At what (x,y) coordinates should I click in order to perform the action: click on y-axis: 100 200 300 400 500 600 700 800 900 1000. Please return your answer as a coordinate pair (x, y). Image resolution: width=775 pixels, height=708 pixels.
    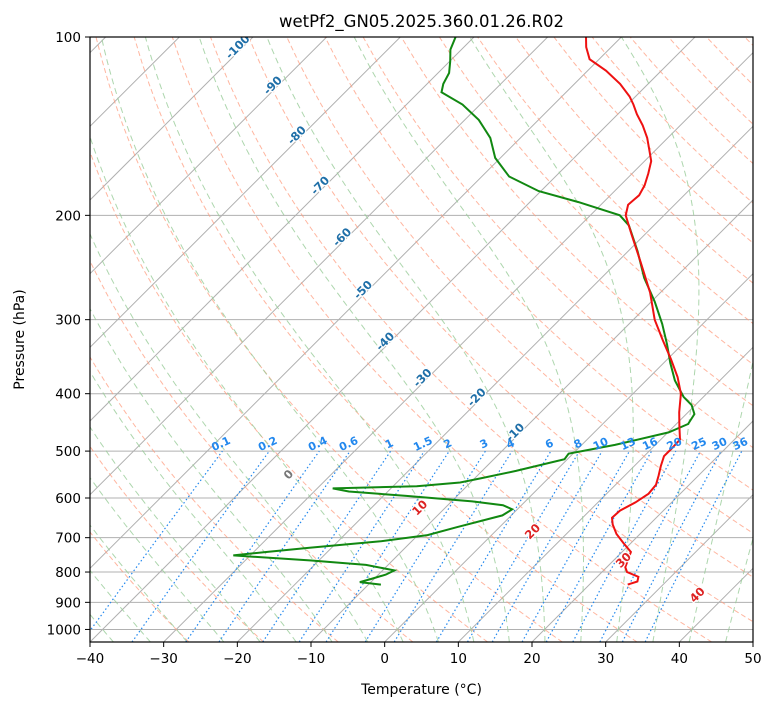
    Looking at the image, I should click on (68, 334).